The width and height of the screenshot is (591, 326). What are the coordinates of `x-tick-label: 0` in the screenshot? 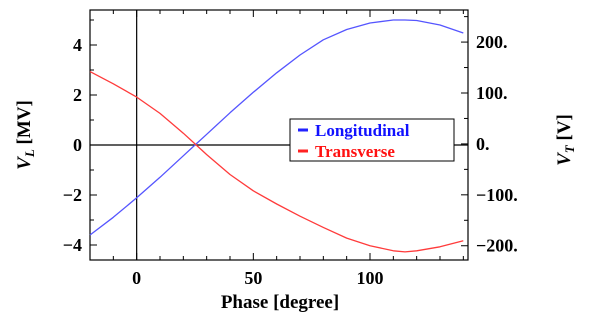 It's located at (136, 278).